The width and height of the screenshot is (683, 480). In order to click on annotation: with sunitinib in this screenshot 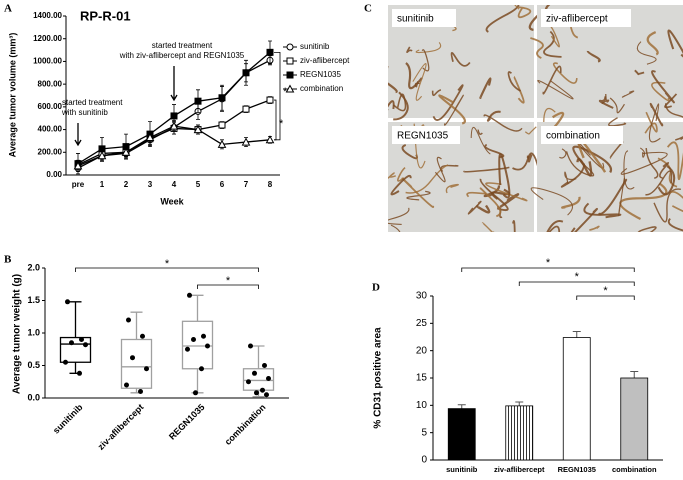, I will do `click(84, 112)`.